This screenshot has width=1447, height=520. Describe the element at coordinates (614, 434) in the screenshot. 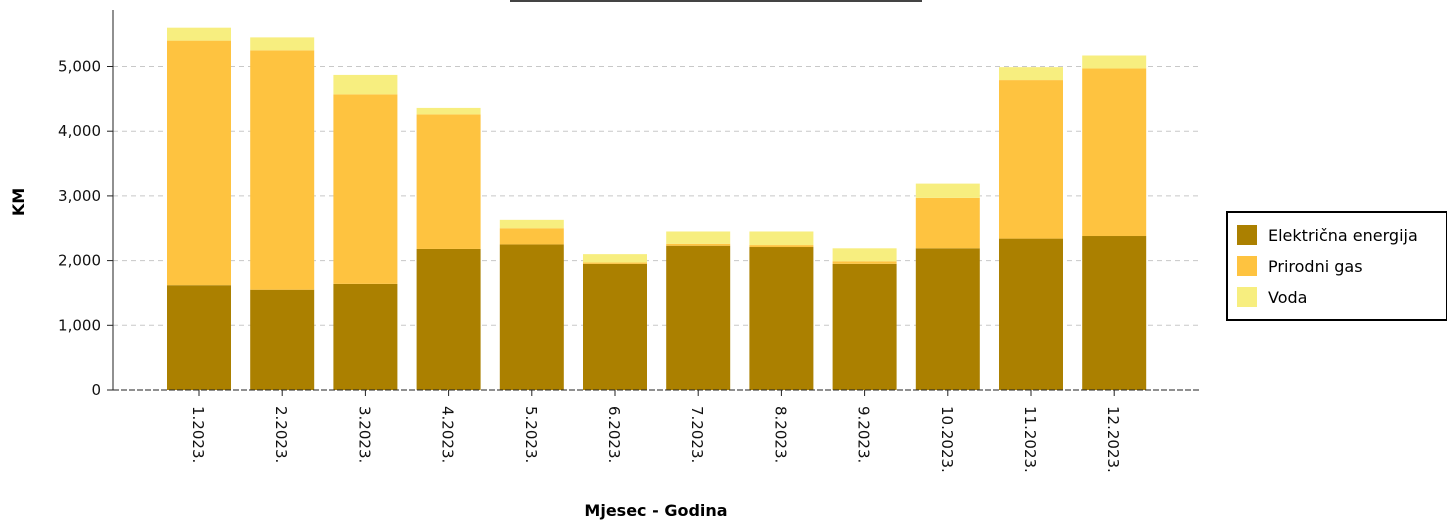

I see `x-tick-label: 6.2023.` at that location.